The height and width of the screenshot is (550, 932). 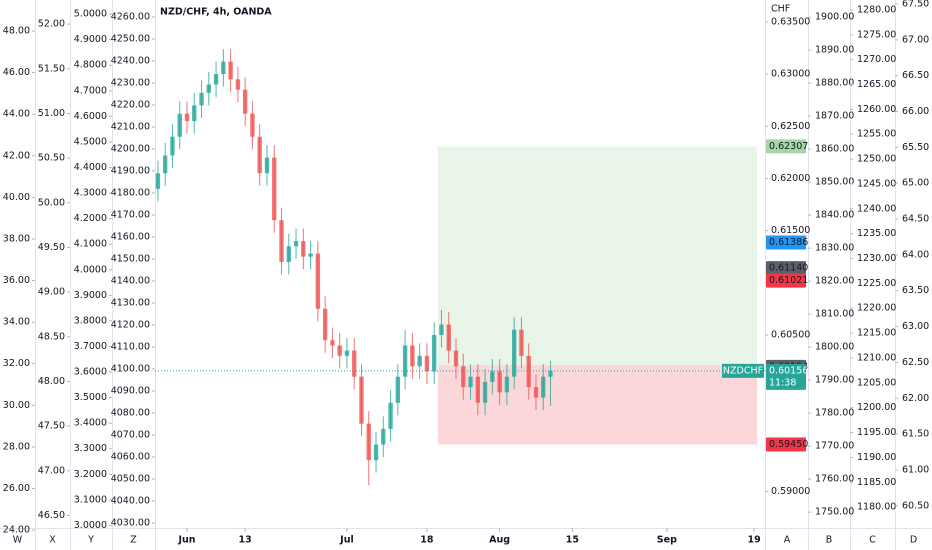 What do you see at coordinates (130, 280) in the screenshot?
I see `overlay-tick-label: 4140.00` at bounding box center [130, 280].